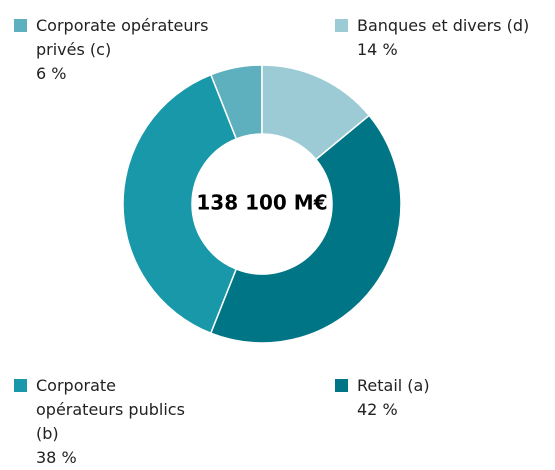 This screenshot has height=470, width=555. I want to click on center-label: 138 100 M€, so click(261, 203).